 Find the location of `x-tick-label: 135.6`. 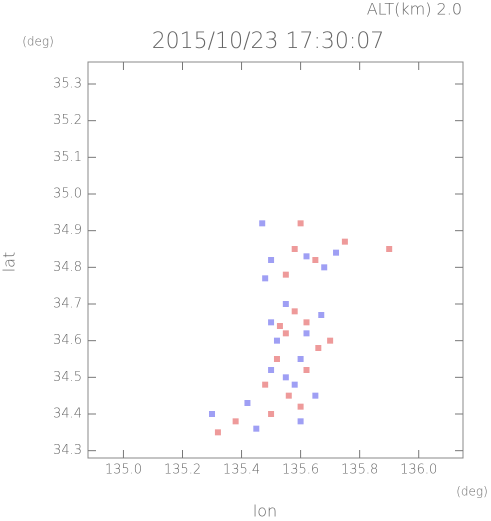

x-tick-label: 135.6 is located at coordinates (300, 470).